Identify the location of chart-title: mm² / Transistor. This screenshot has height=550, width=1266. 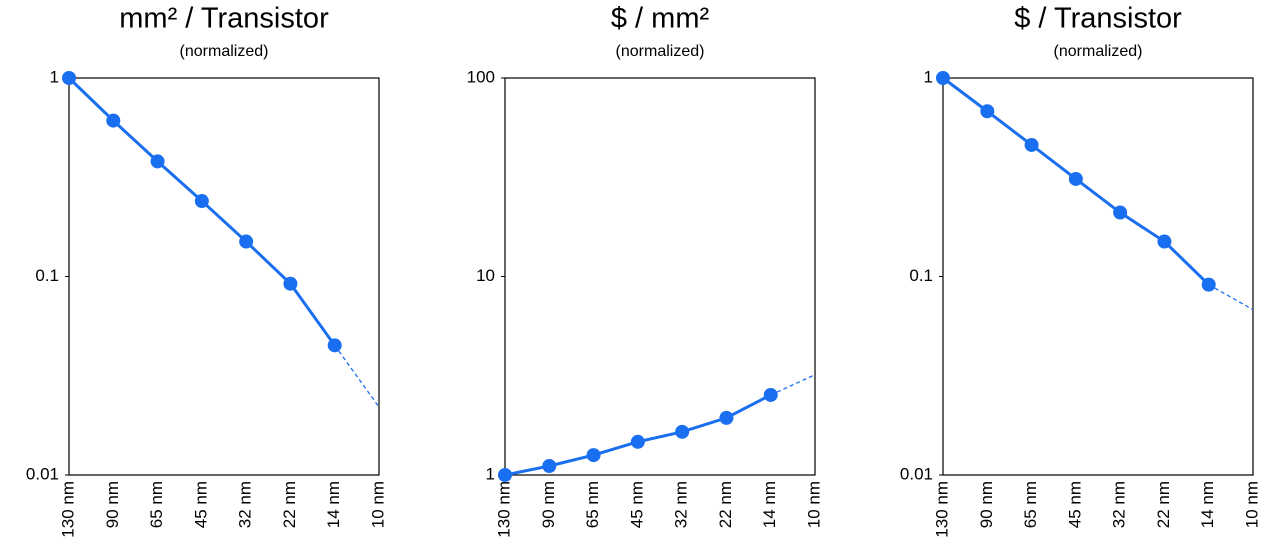
(224, 19).